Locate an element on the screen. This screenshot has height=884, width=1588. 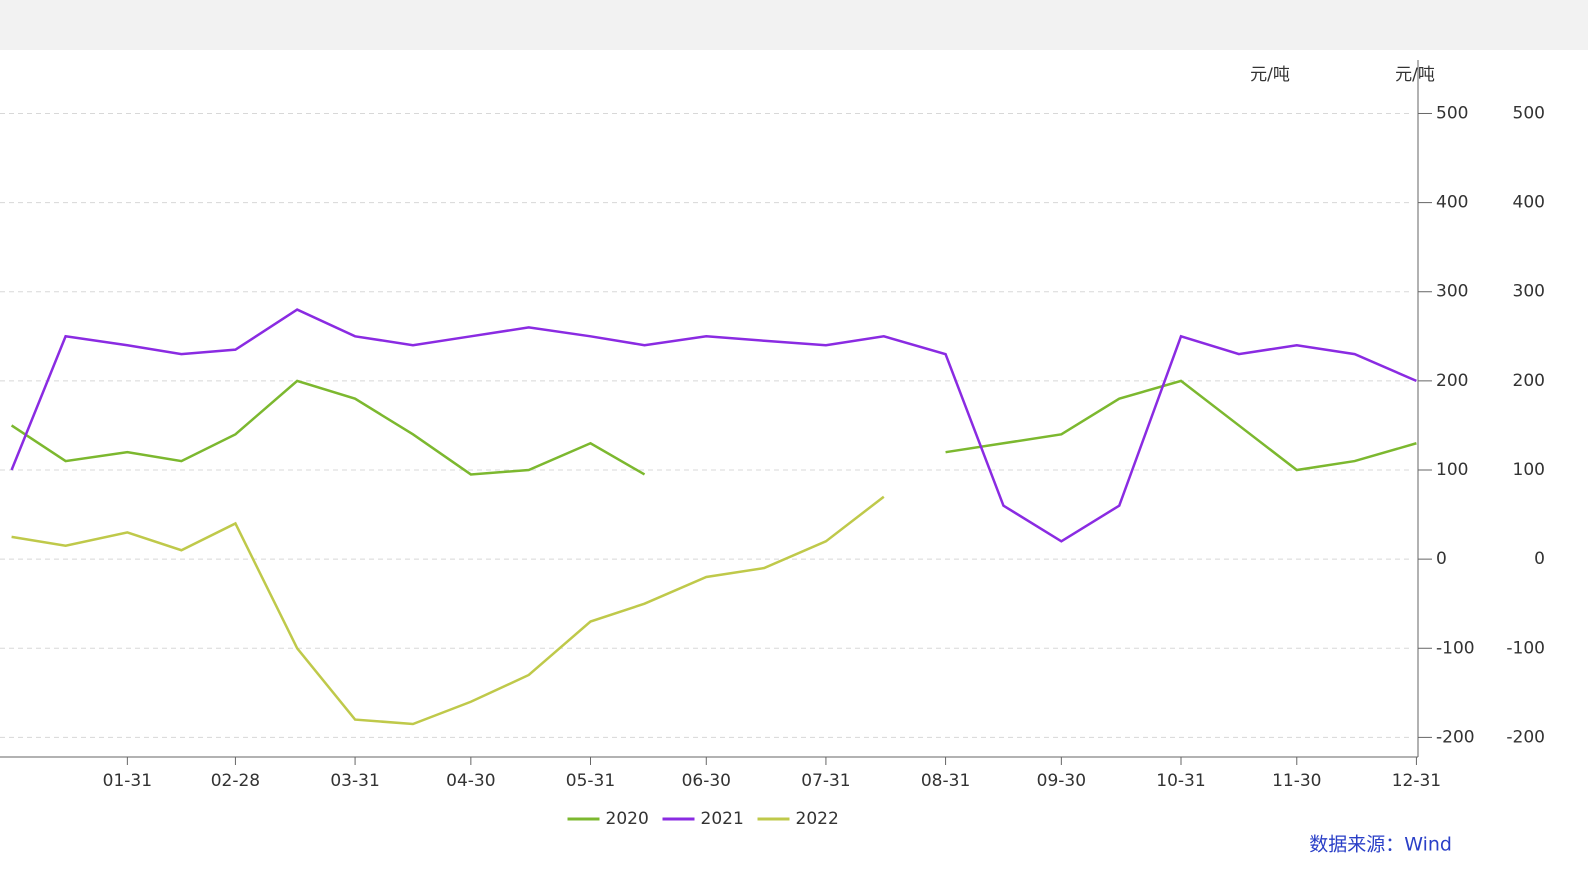
y-tick-label: 0 is located at coordinates (1441, 559).